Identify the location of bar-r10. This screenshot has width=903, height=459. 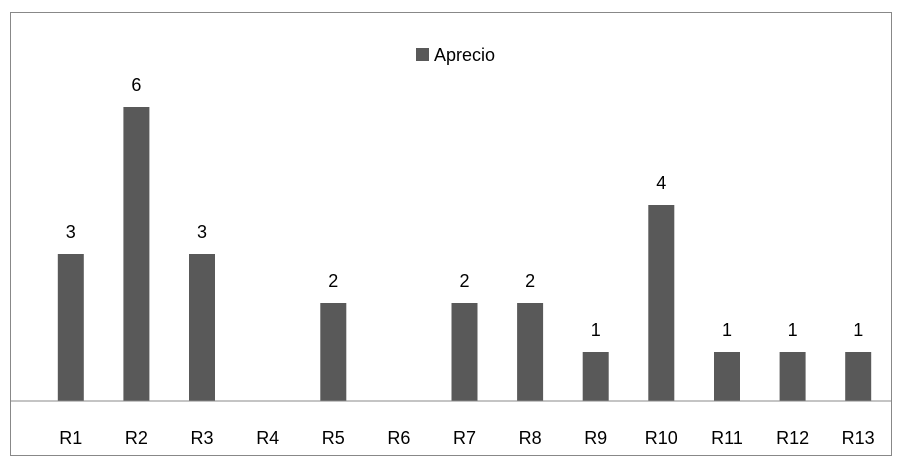
(661, 303).